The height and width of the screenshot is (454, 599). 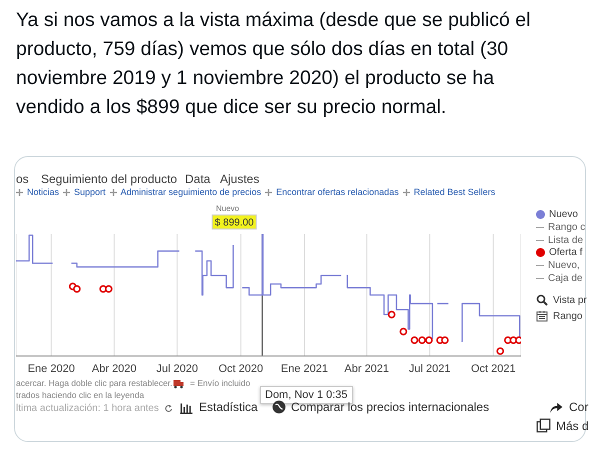 What do you see at coordinates (241, 368) in the screenshot?
I see `x-tick-label: Oct 2020` at bounding box center [241, 368].